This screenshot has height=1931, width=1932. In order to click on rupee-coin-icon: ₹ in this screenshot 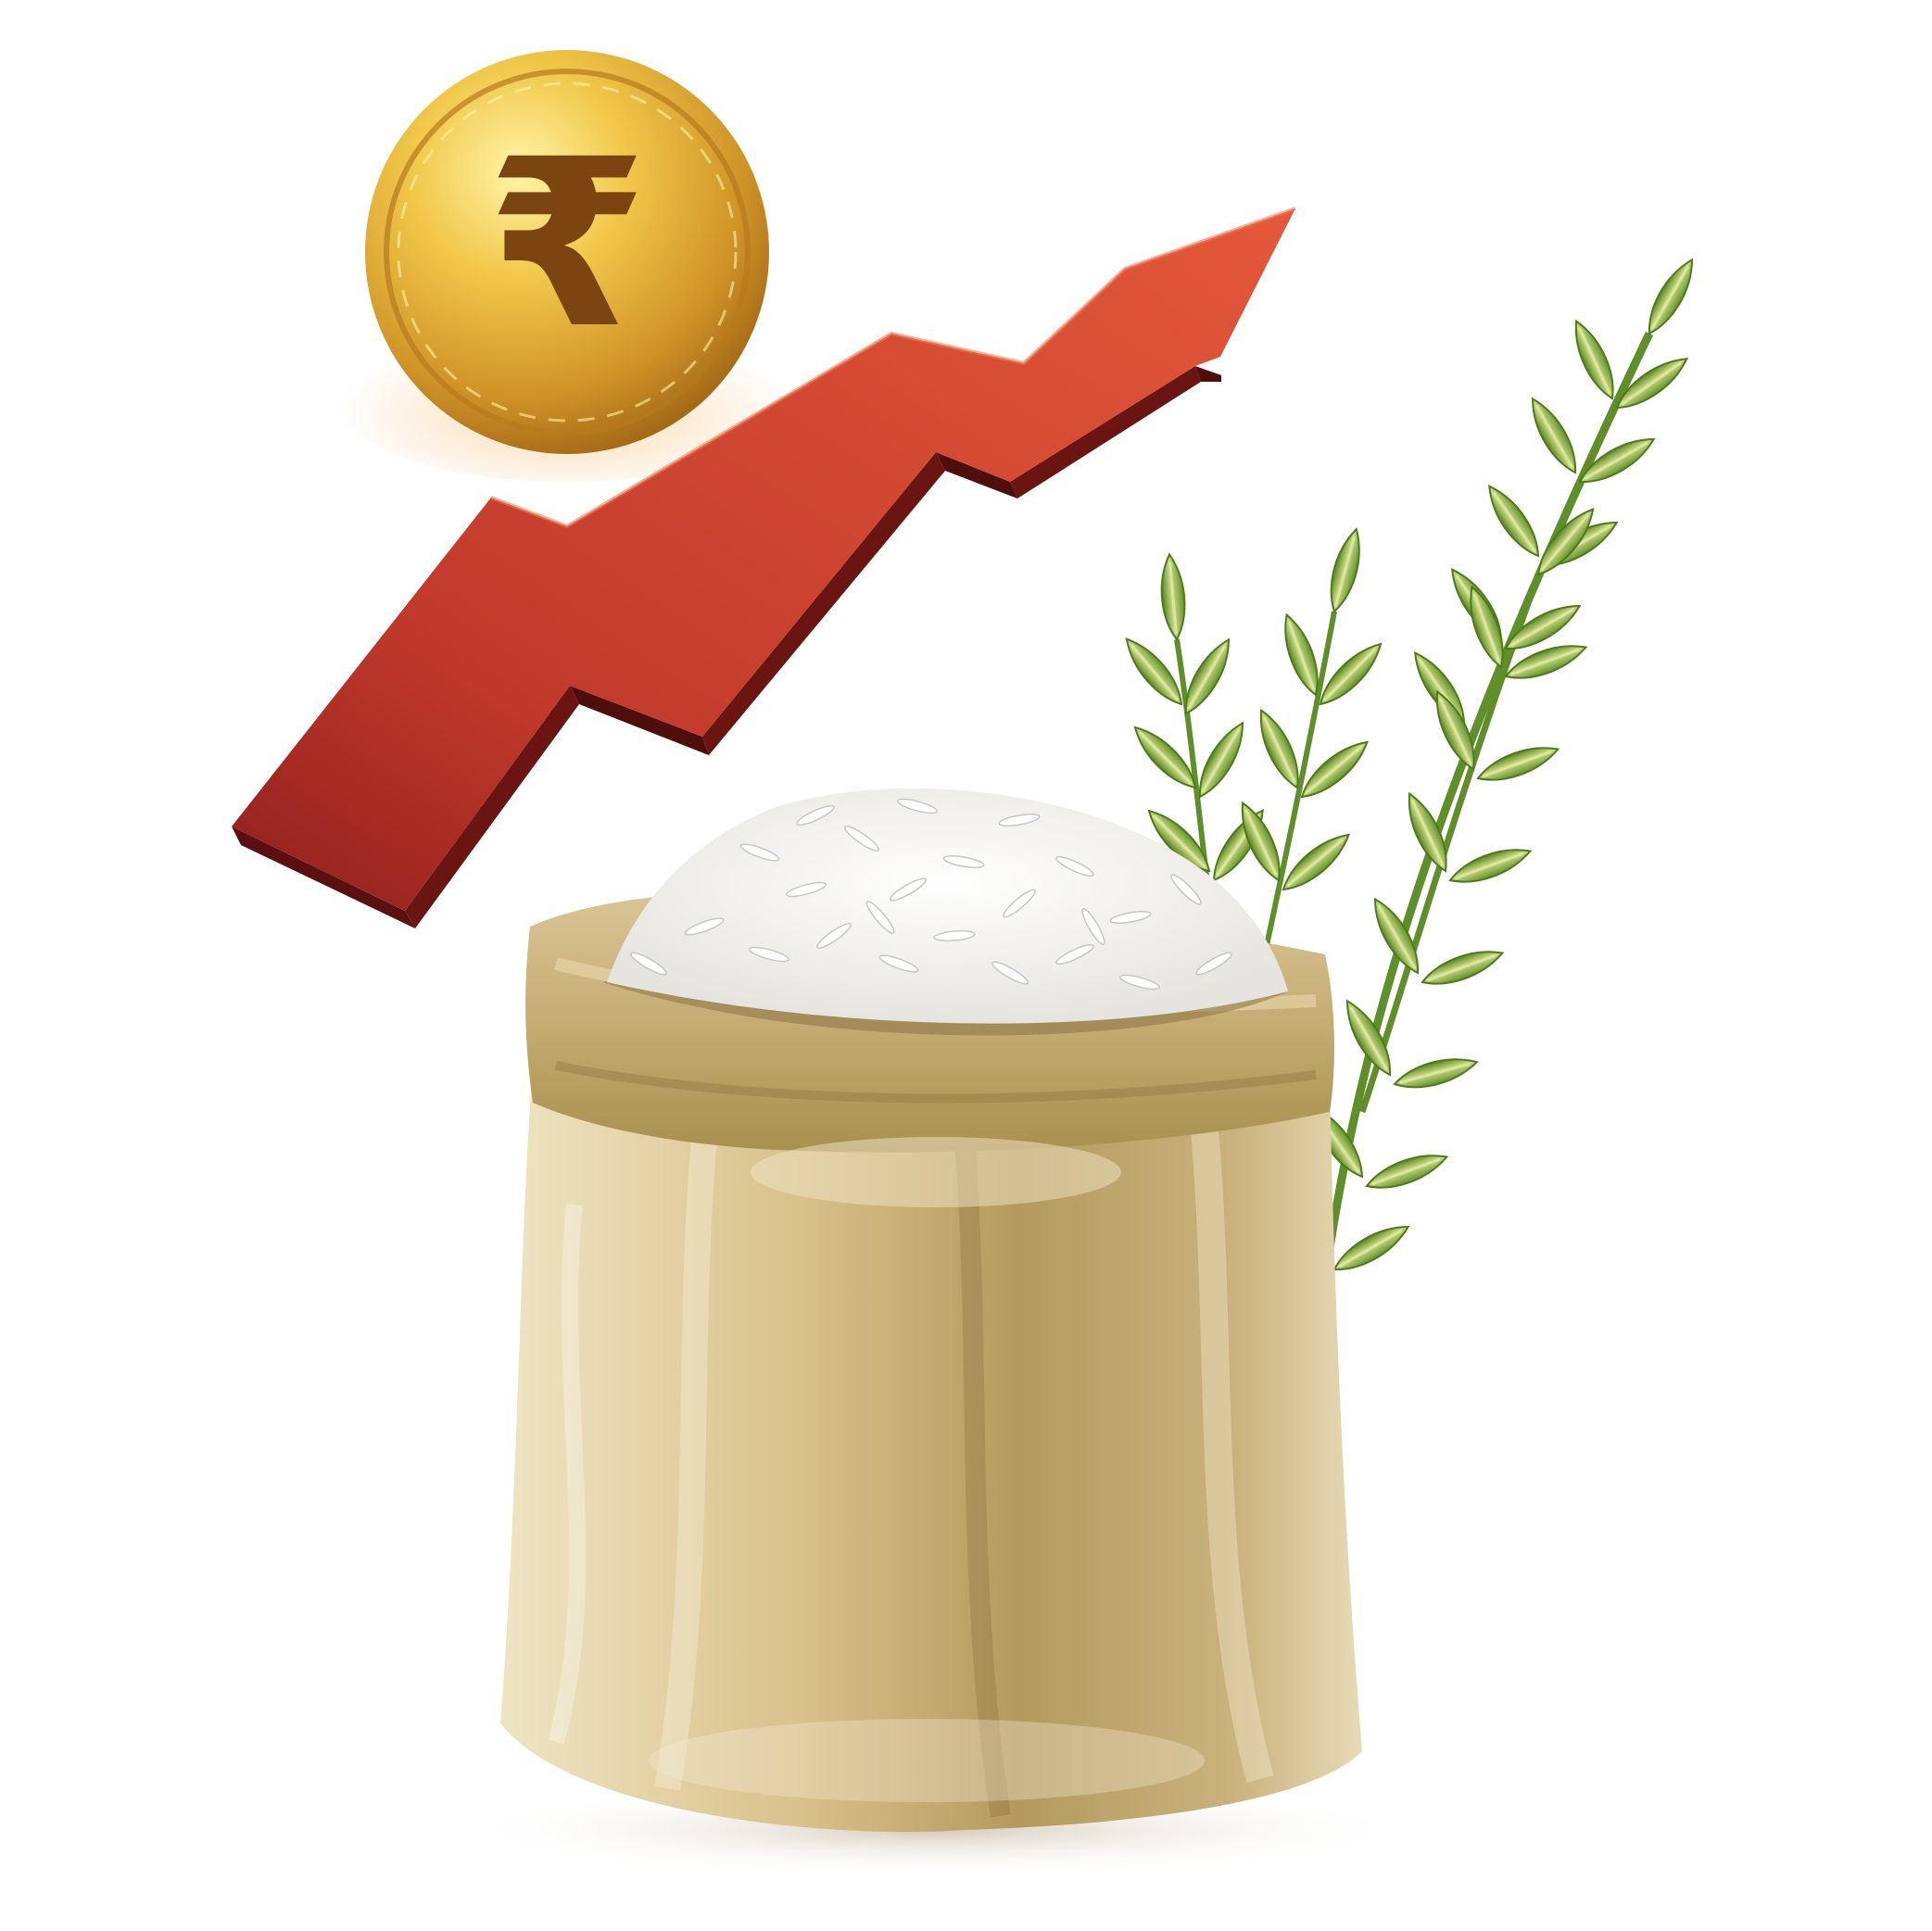, I will do `click(567, 266)`.